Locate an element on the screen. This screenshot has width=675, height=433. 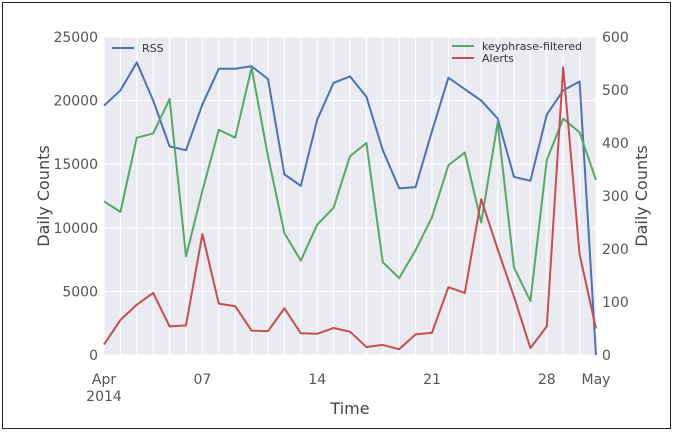
x-tick-label: 14 is located at coordinates (317, 380).